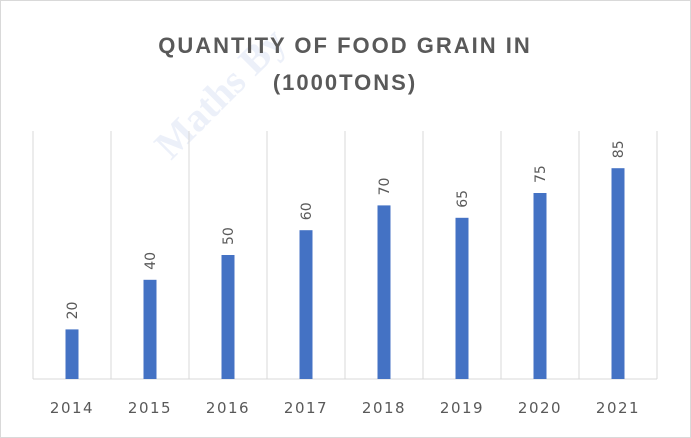 This screenshot has height=438, width=691. I want to click on data-label-2017: 60, so click(307, 211).